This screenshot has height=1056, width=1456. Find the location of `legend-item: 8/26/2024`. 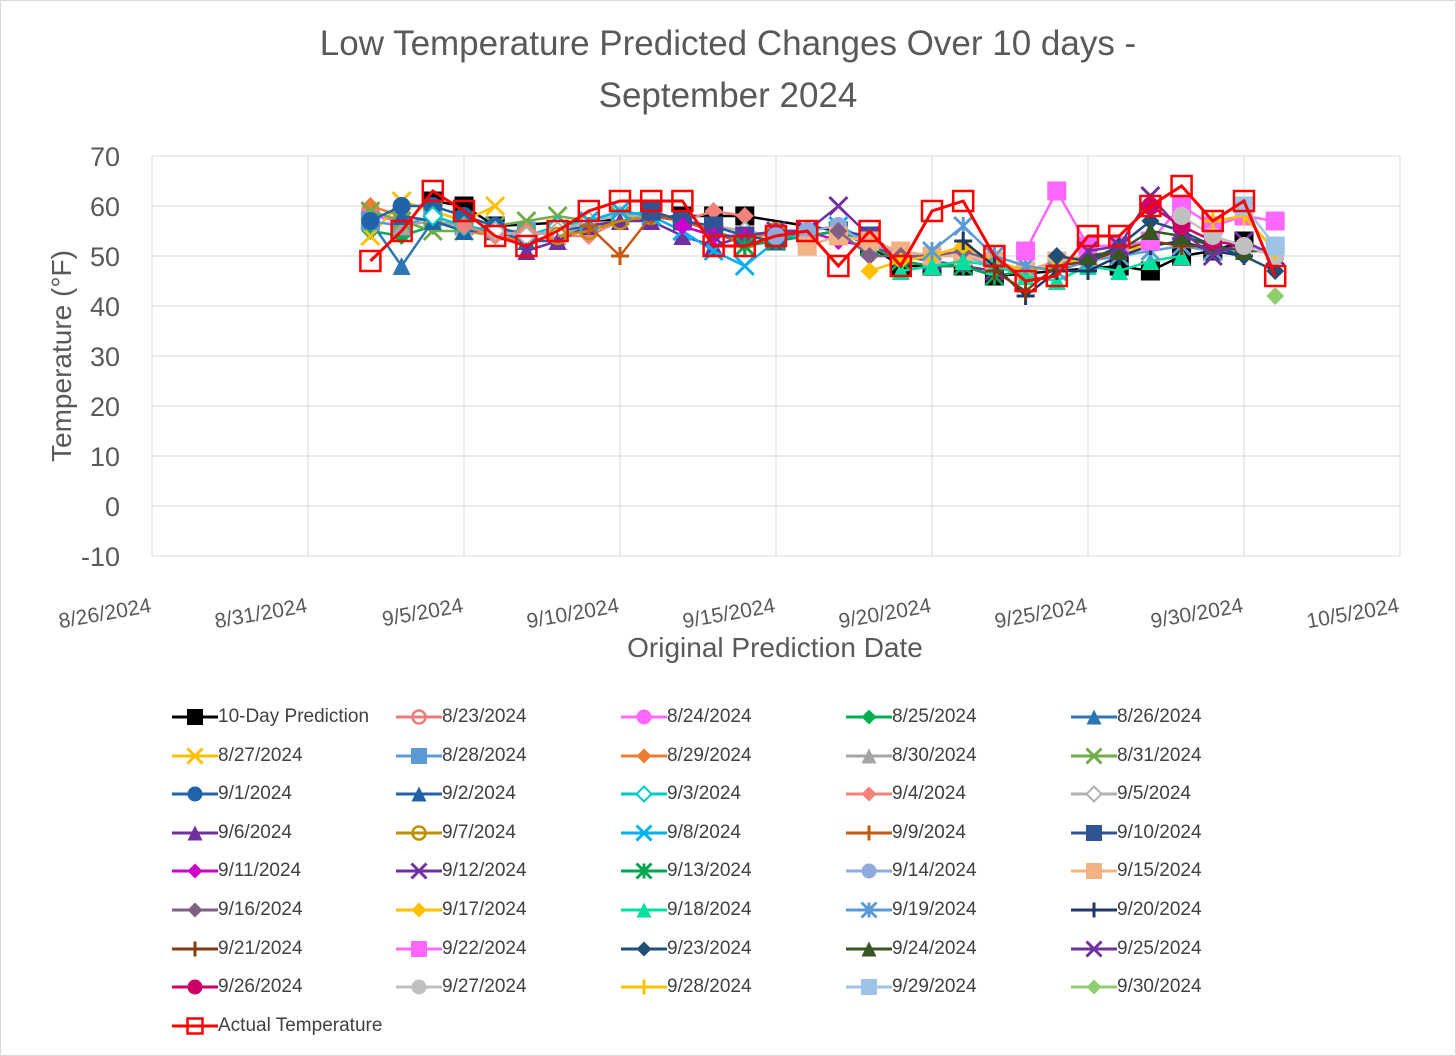

legend-item: 8/26/2024 is located at coordinates (1136, 717).